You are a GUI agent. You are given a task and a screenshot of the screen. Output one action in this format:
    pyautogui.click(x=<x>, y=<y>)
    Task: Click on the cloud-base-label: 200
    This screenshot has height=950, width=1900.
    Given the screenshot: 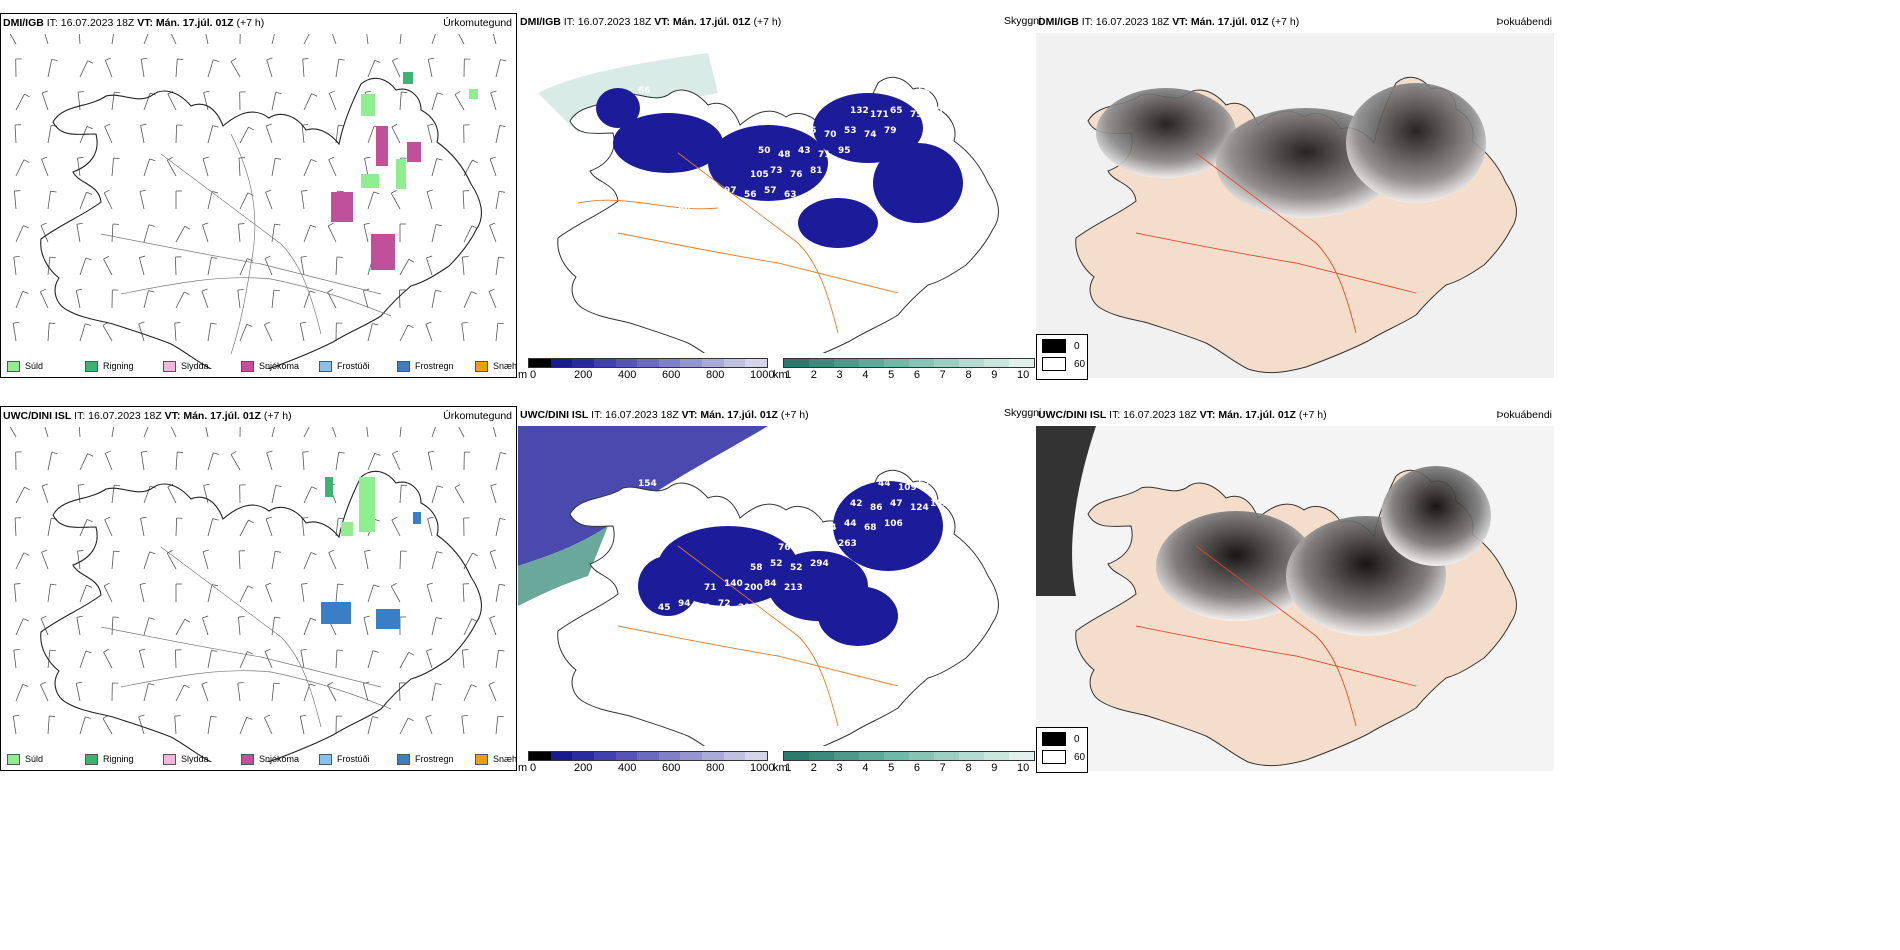 What is the action you would take?
    pyautogui.click(x=753, y=588)
    